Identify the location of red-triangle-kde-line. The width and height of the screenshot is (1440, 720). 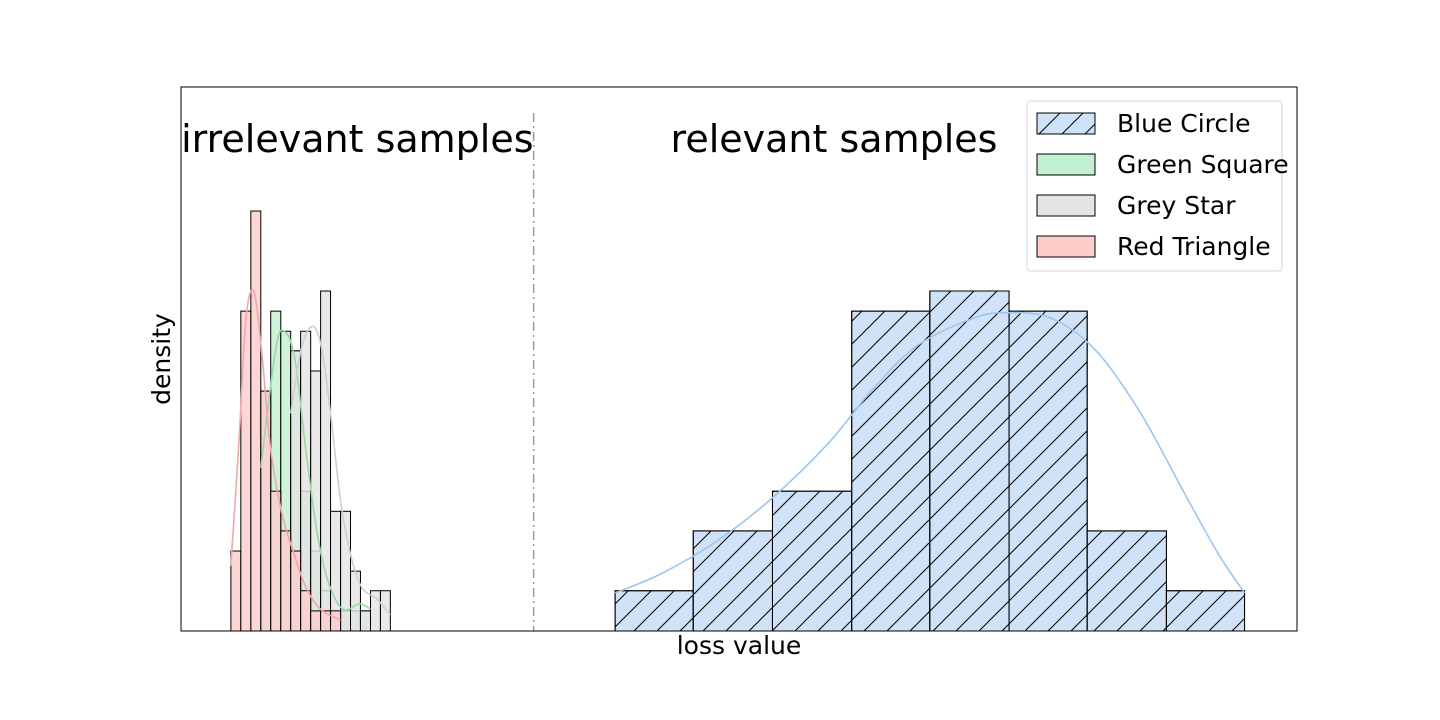
(285, 455).